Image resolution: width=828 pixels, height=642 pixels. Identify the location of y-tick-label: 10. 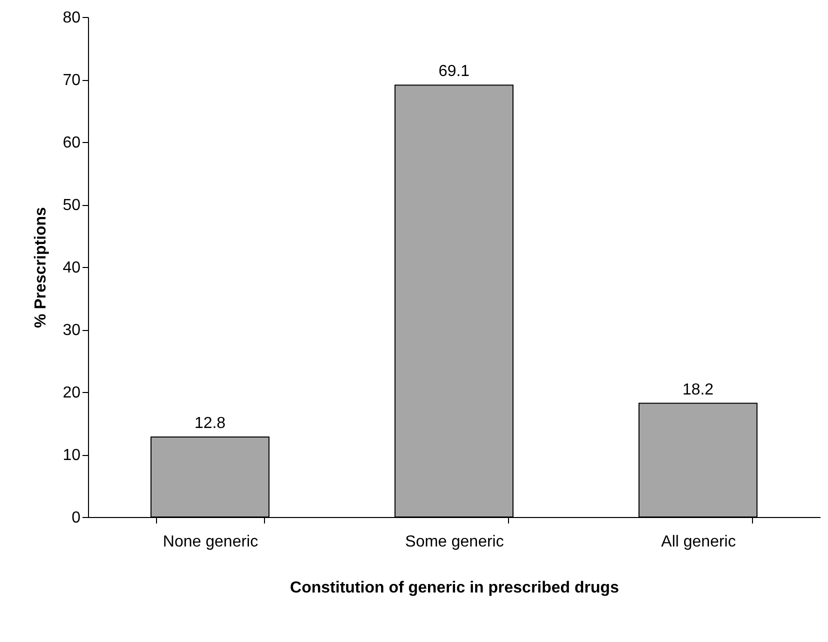
(71, 455).